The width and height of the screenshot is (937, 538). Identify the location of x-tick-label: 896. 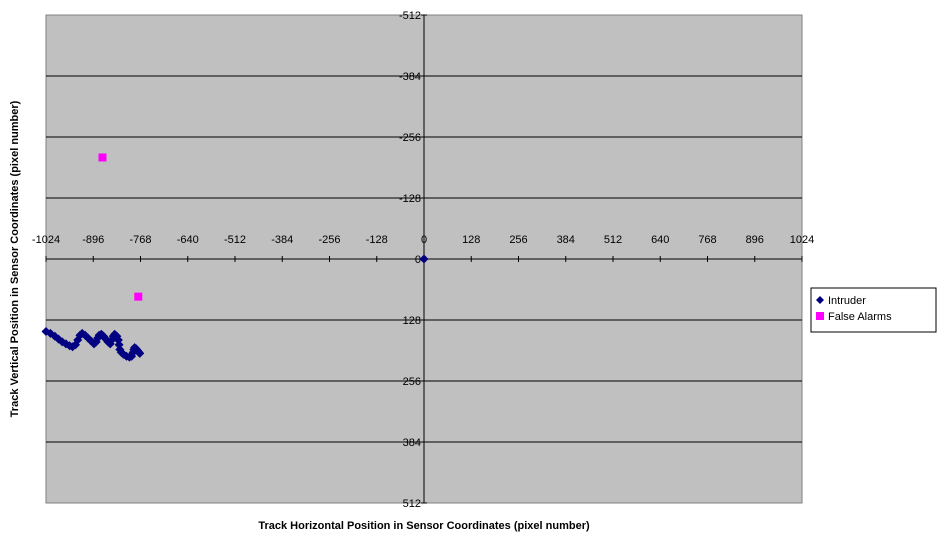
(755, 240).